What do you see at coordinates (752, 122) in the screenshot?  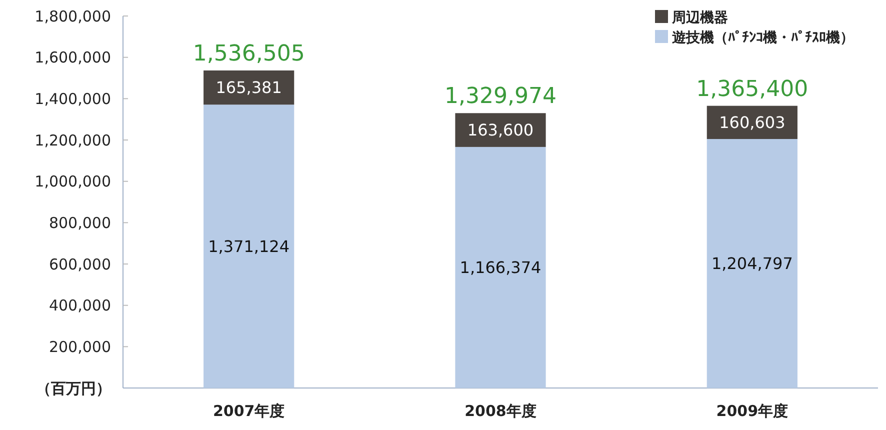 I see `data-label: 160,603` at bounding box center [752, 122].